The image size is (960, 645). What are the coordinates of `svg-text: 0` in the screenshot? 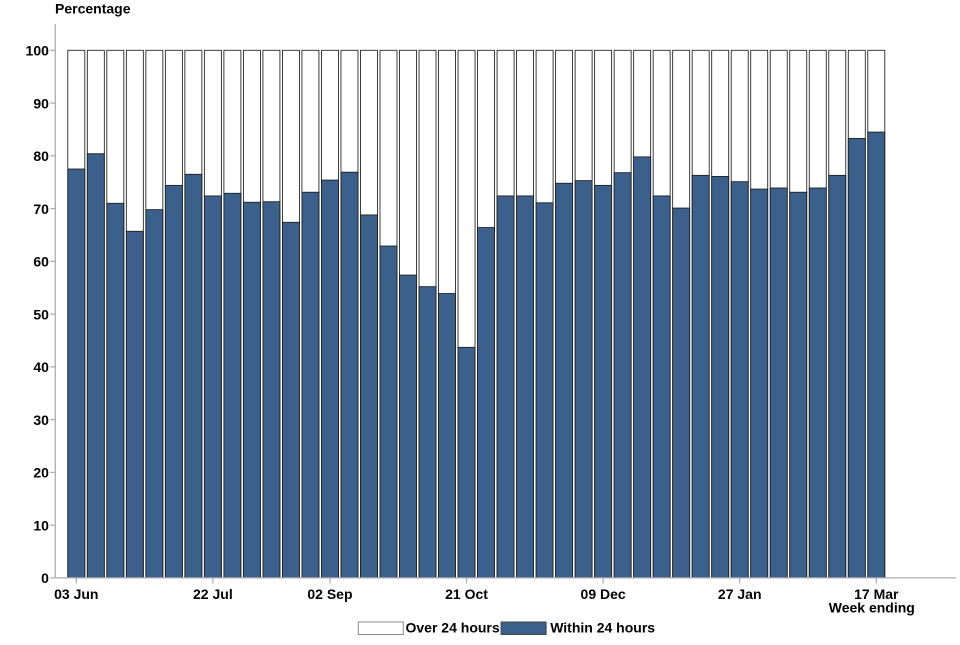 It's located at (45, 578).